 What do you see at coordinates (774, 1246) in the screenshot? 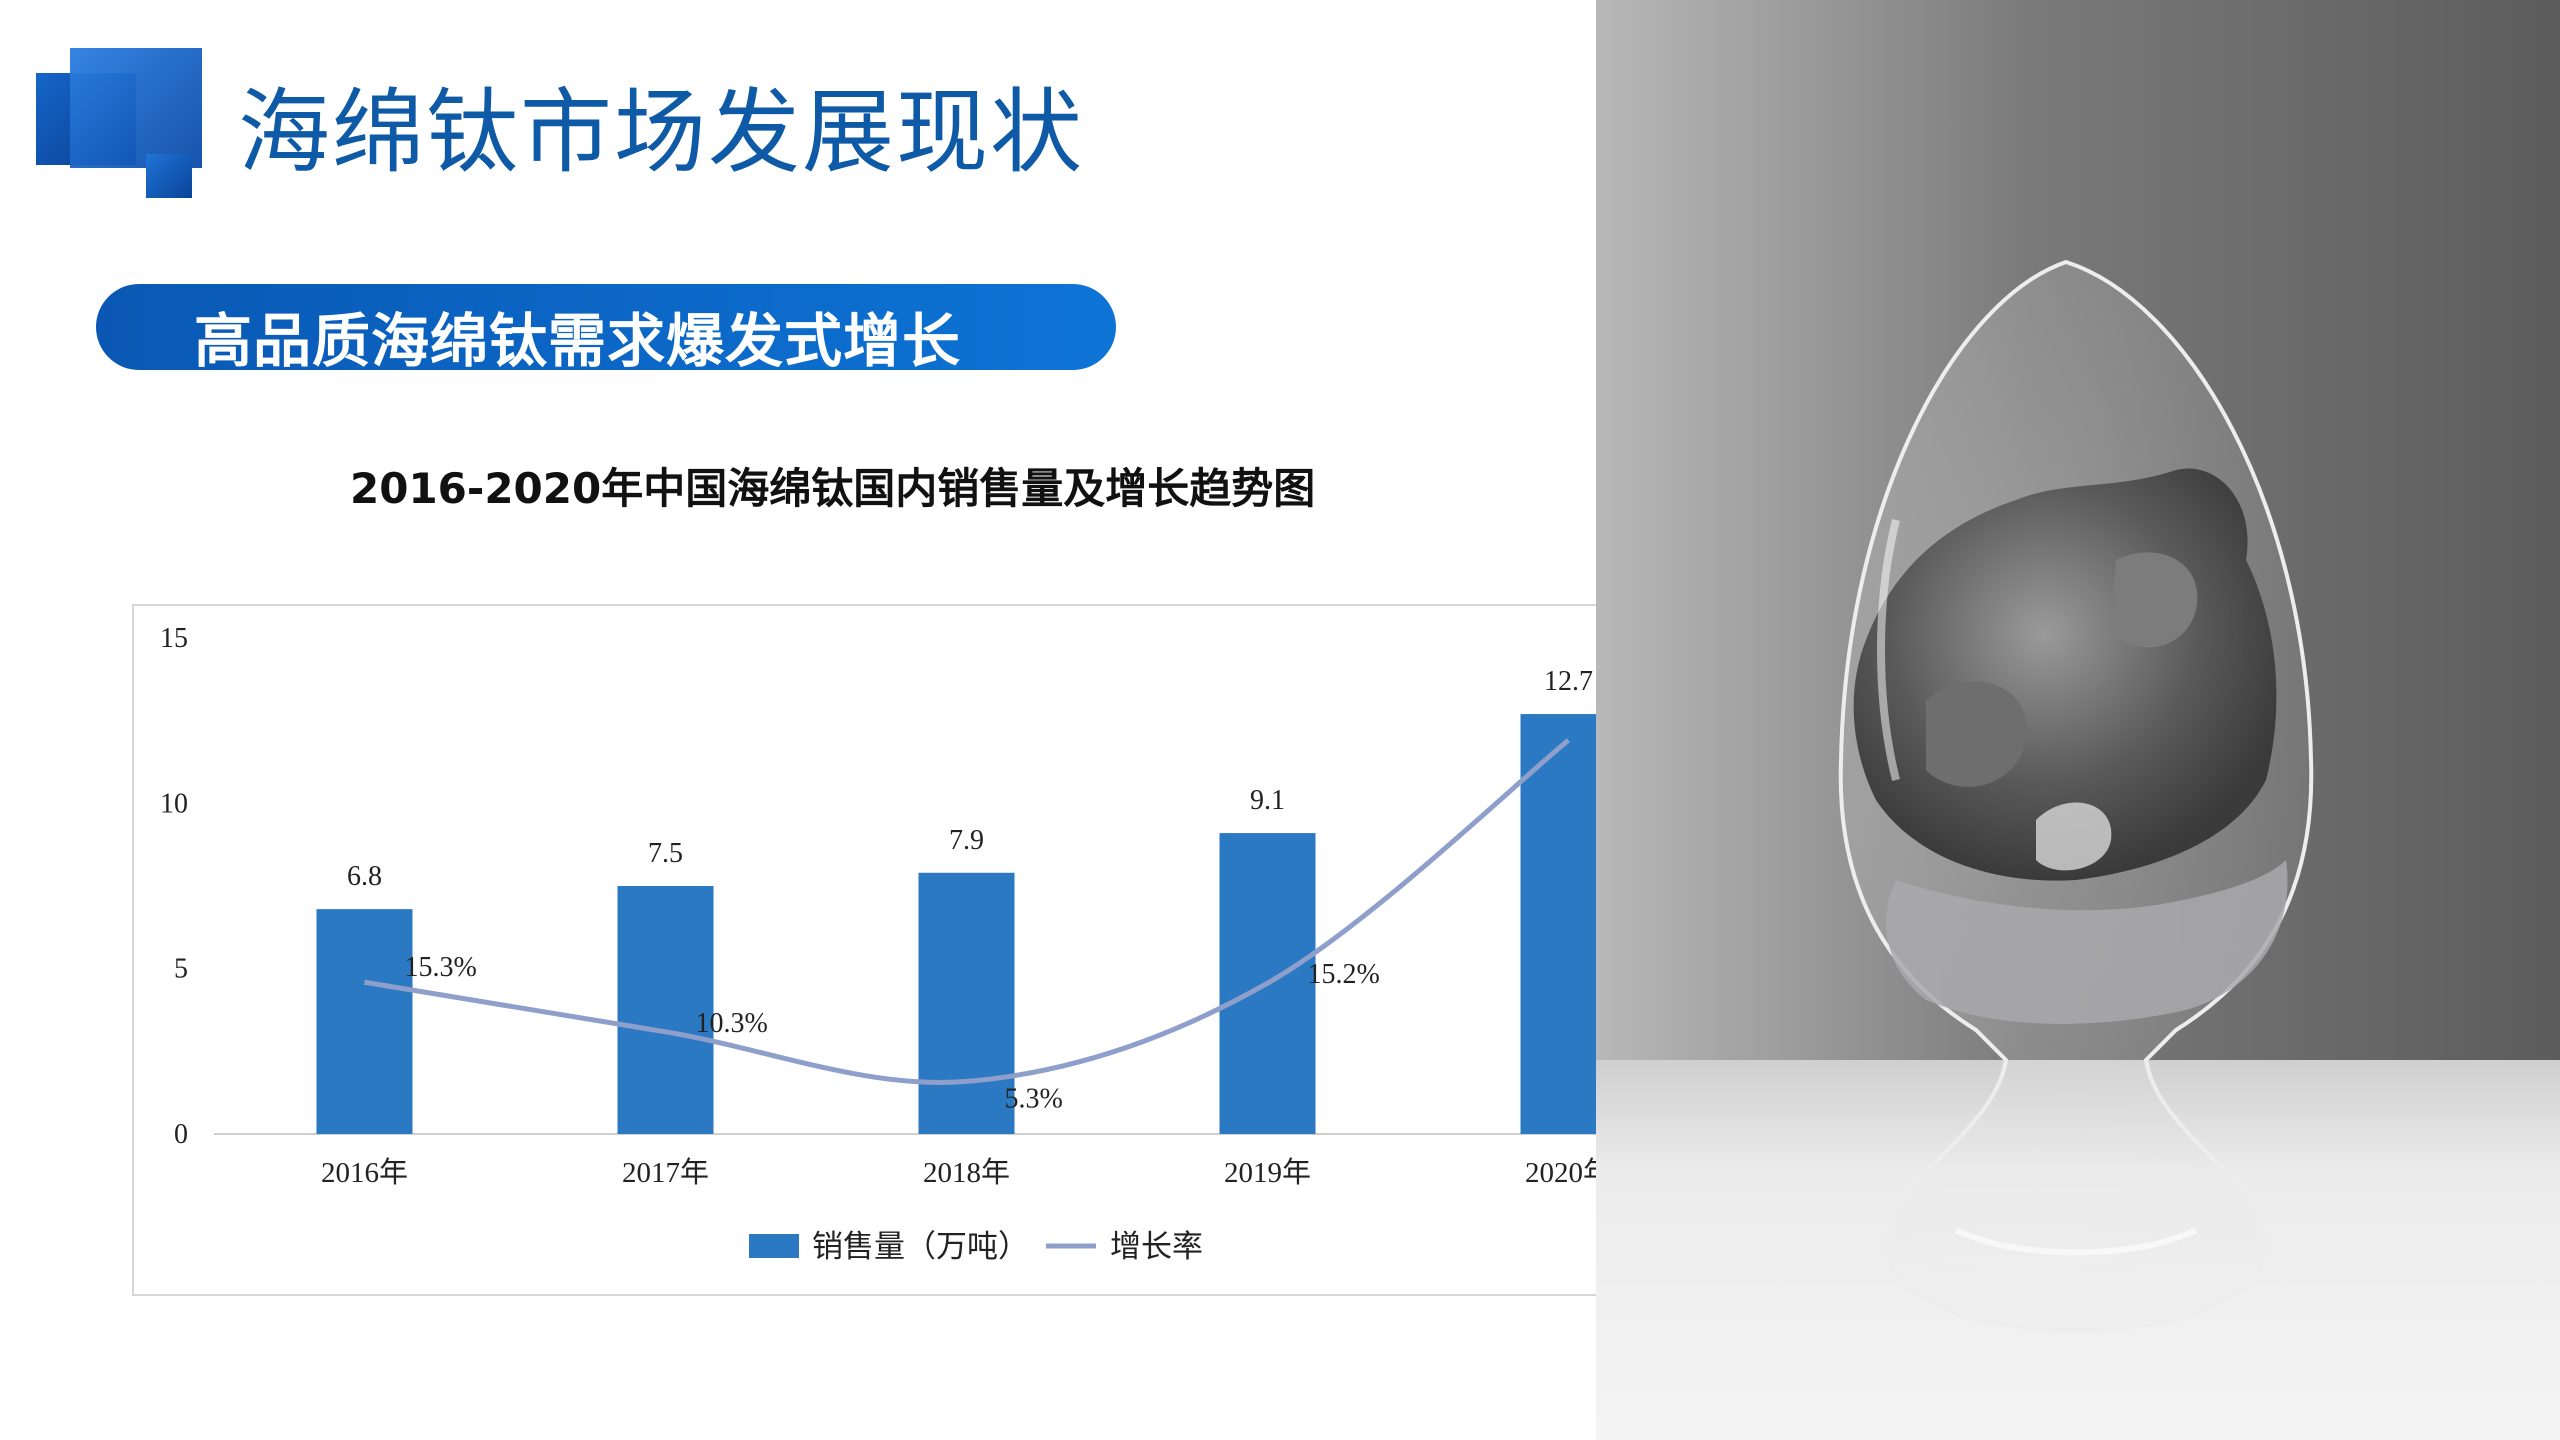
I see `legend-swatch-bar` at bounding box center [774, 1246].